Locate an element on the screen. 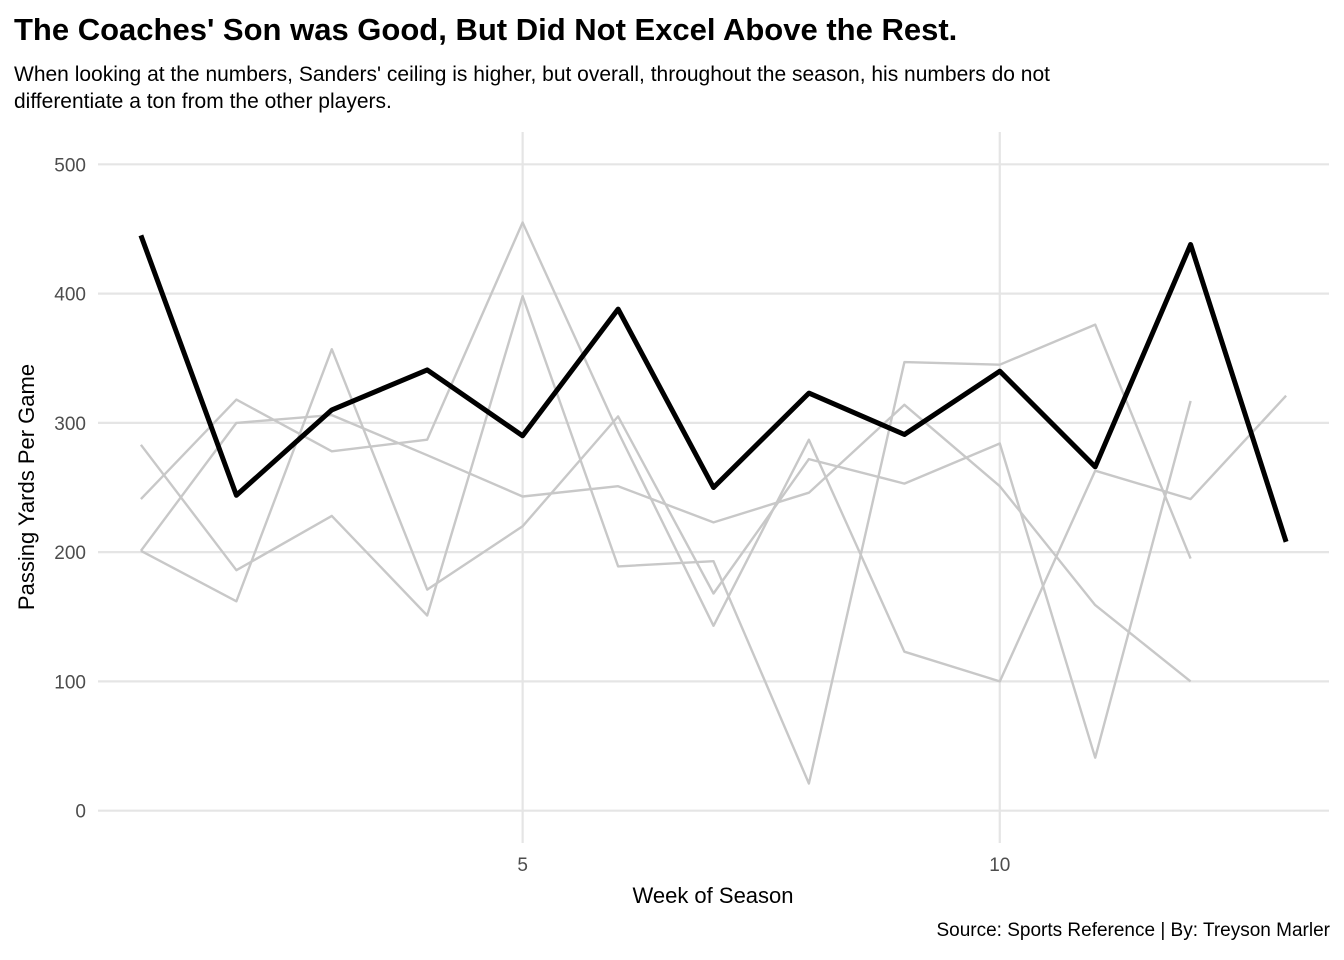 This screenshot has height=960, width=1344. y-tick-label: 100 is located at coordinates (70, 682).